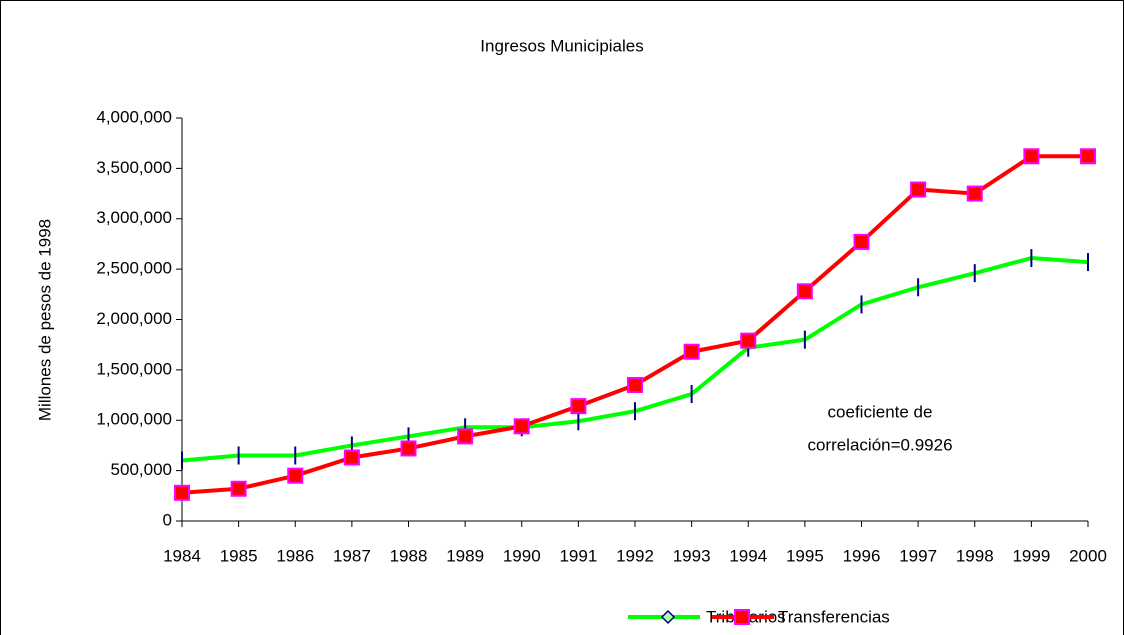 The height and width of the screenshot is (635, 1125). I want to click on y-tick-label: 0, so click(167, 519).